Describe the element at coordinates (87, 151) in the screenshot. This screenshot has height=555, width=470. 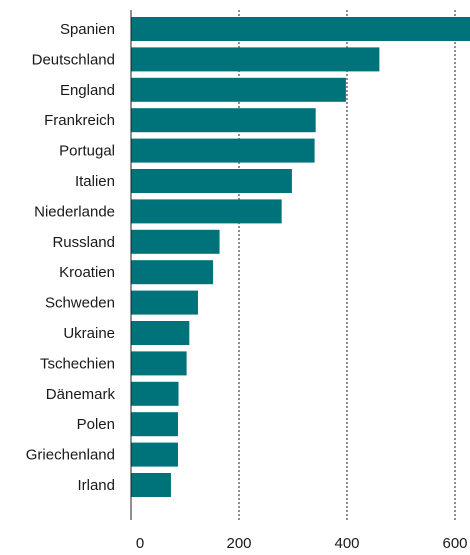
I see `category-label: Portugal` at that location.